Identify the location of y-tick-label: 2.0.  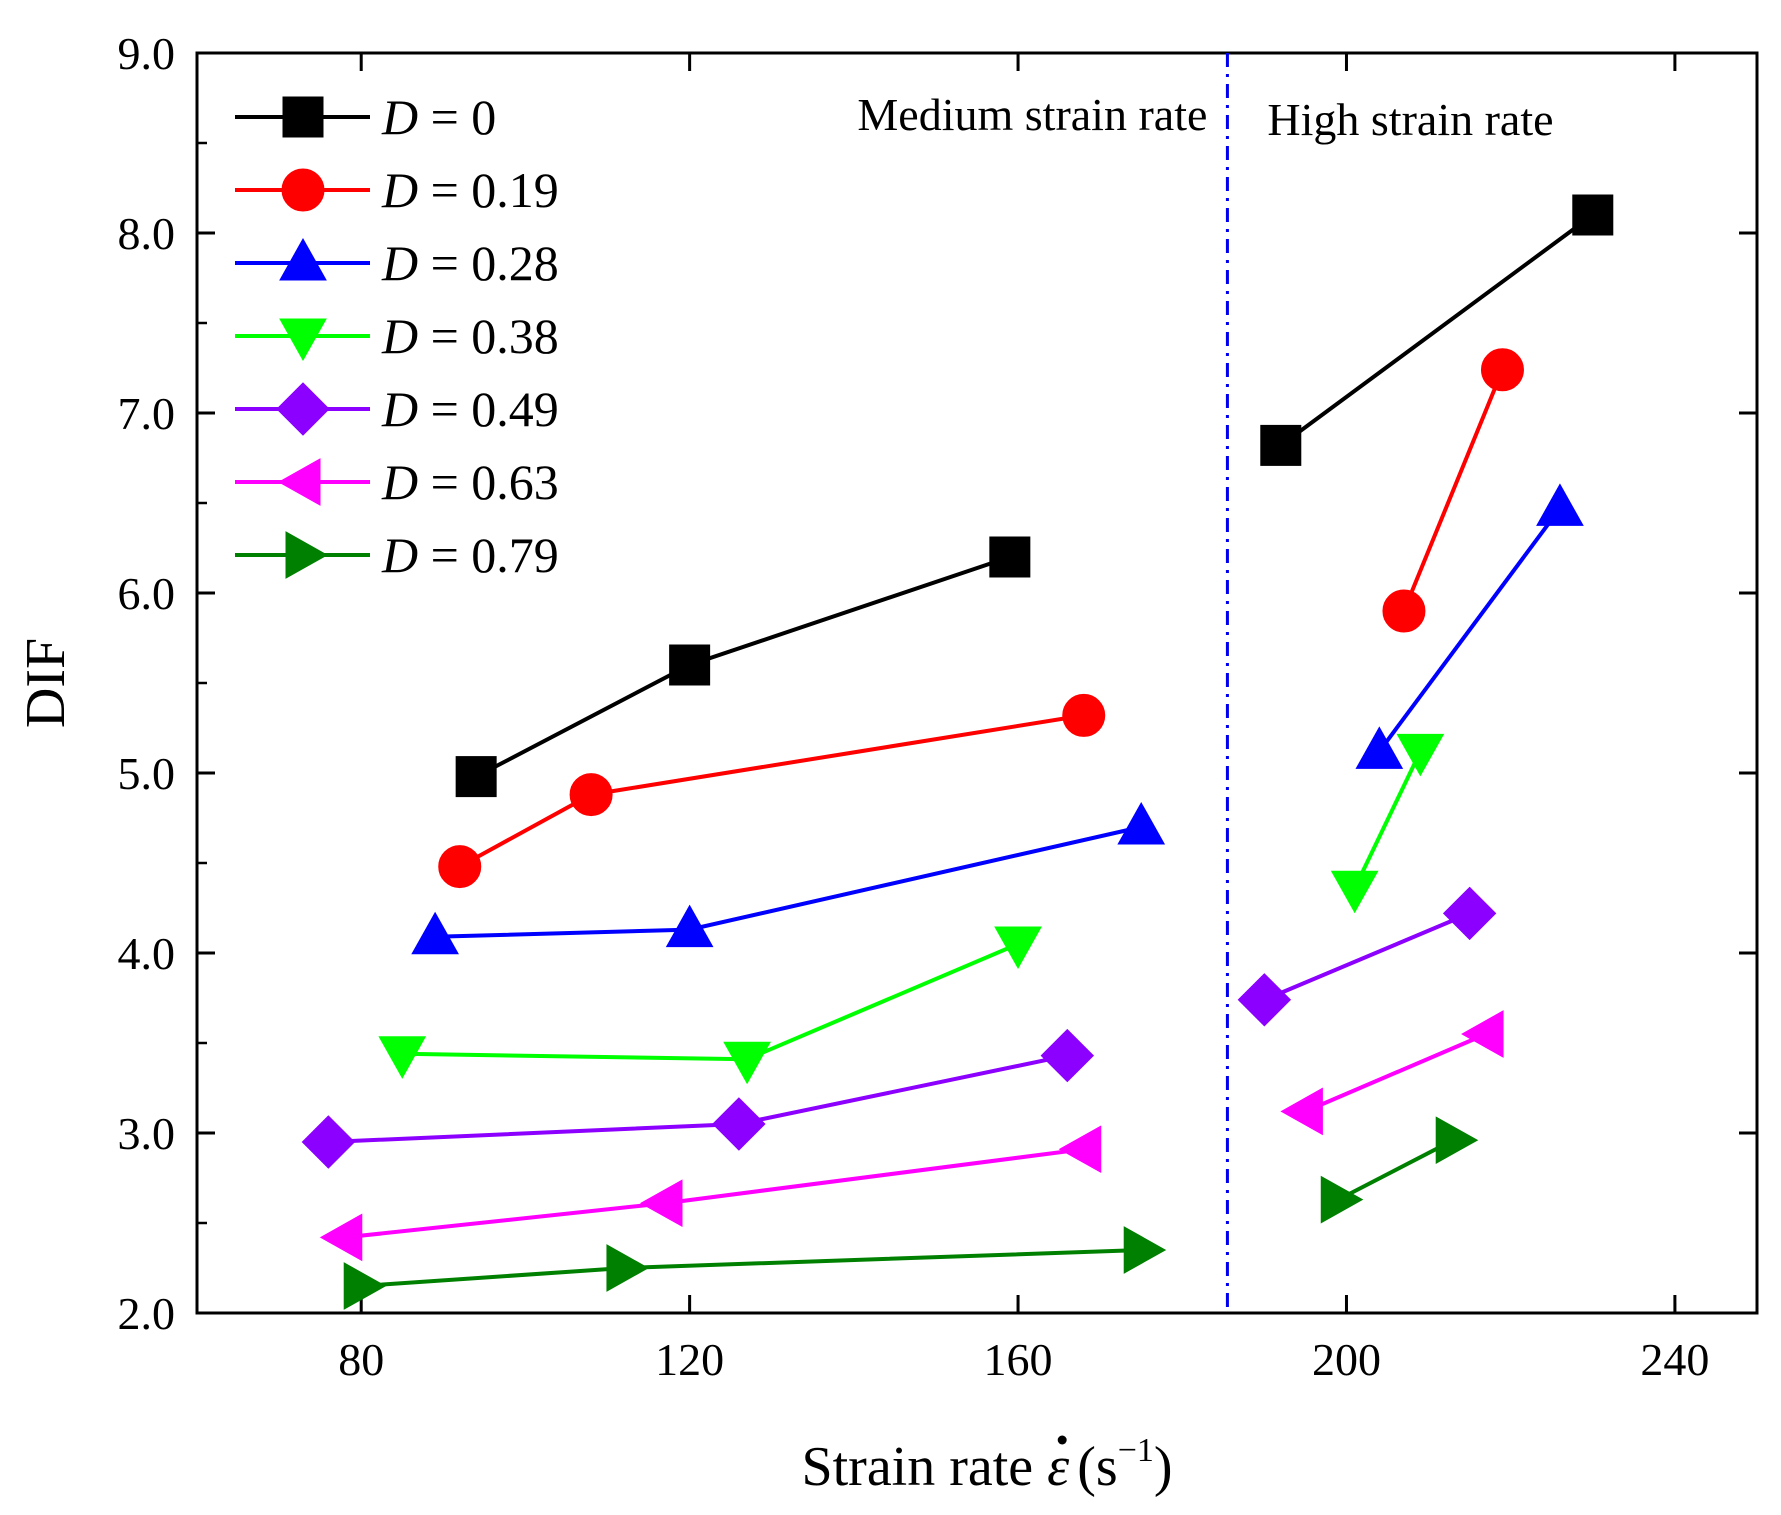
(147, 1313).